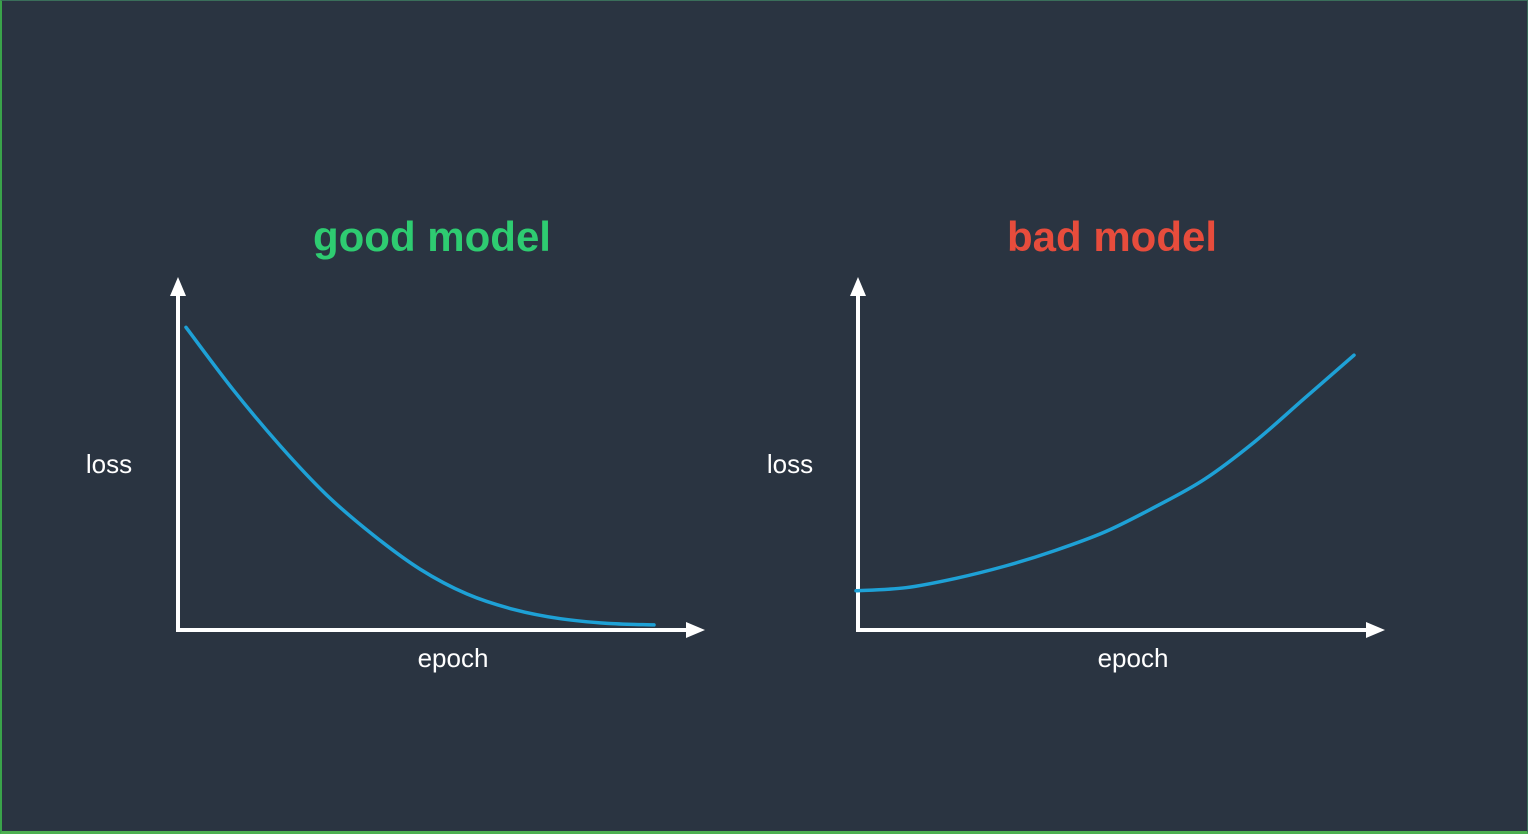  What do you see at coordinates (1112, 236) in the screenshot?
I see `bad-model-title: bad model` at bounding box center [1112, 236].